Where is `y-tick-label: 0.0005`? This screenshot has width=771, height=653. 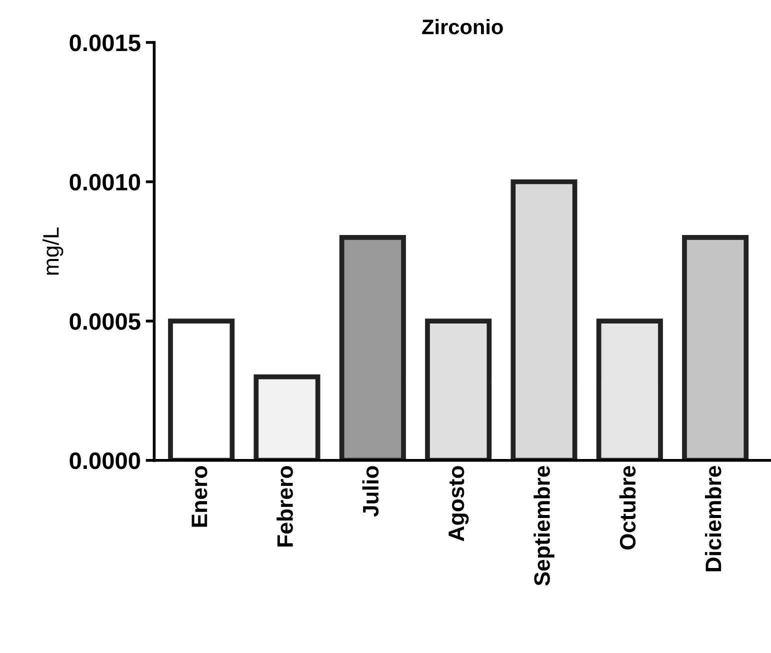 y-tick-label: 0.0005 is located at coordinates (105, 321).